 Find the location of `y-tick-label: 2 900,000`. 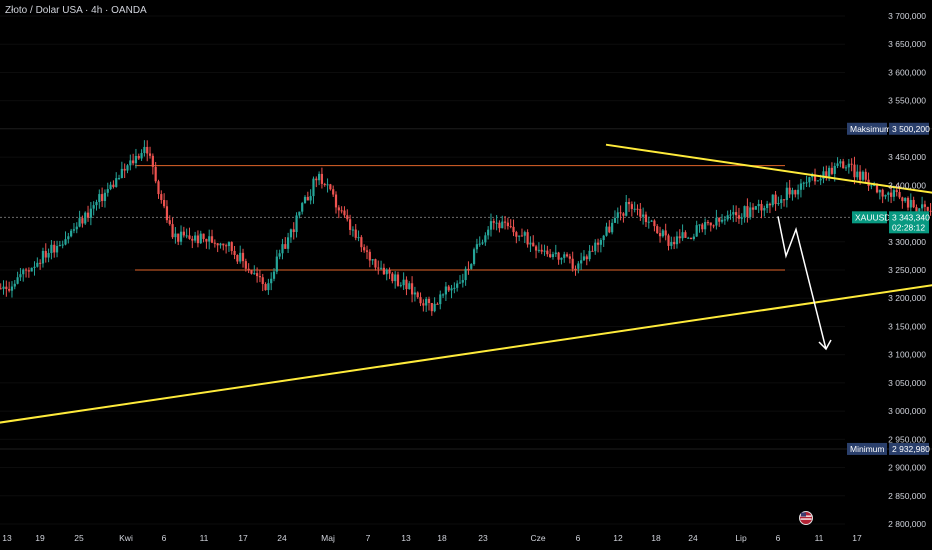

y-tick-label: 2 900,000 is located at coordinates (907, 468).